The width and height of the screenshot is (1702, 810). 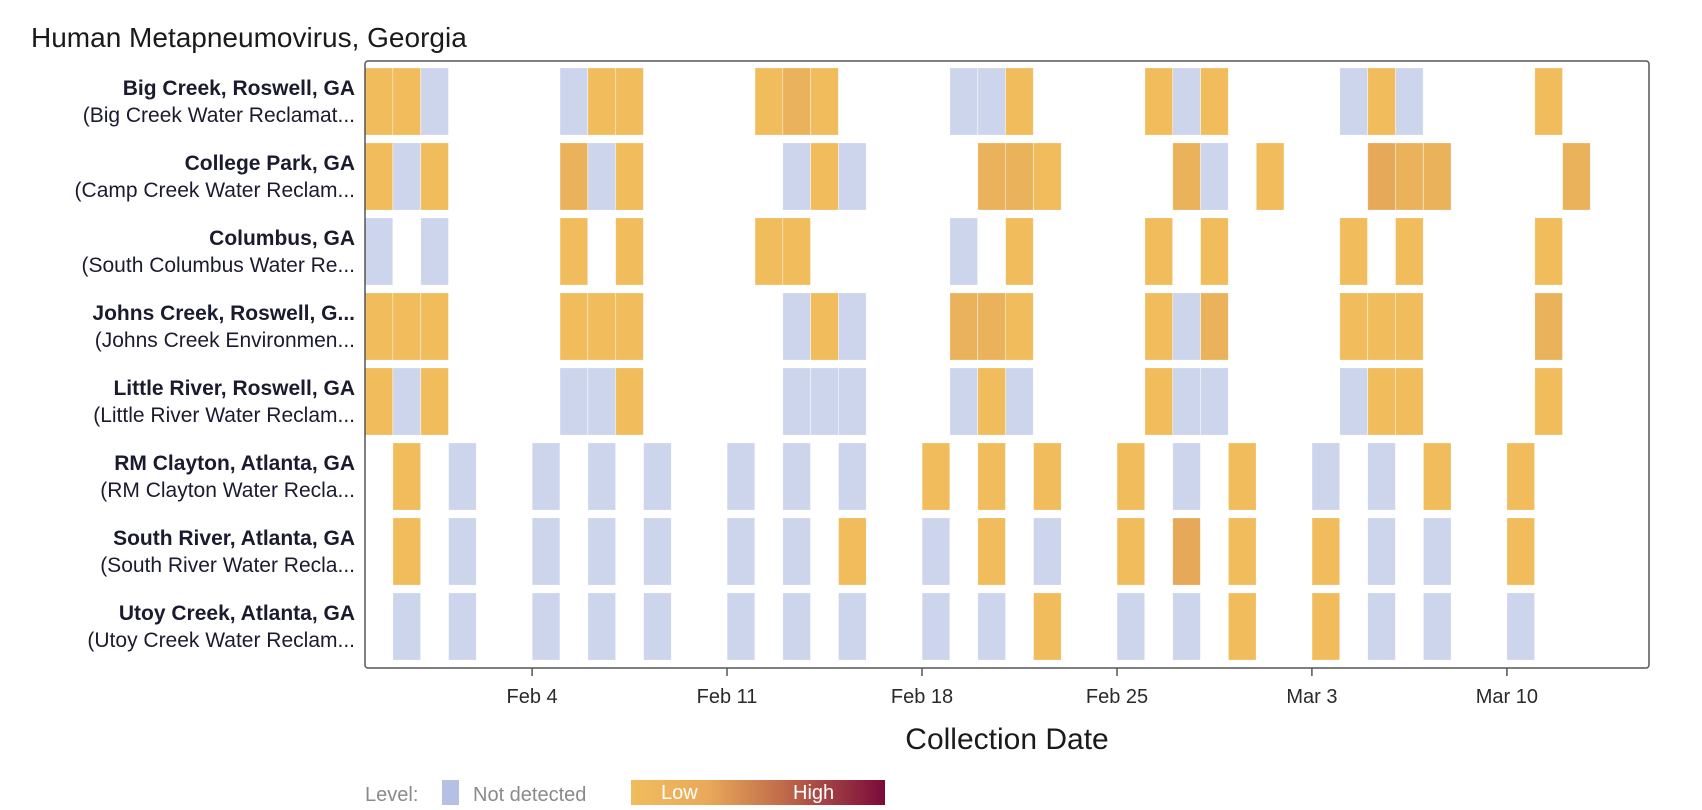 I want to click on legend-not-detected-label: Not detected, so click(x=529, y=795).